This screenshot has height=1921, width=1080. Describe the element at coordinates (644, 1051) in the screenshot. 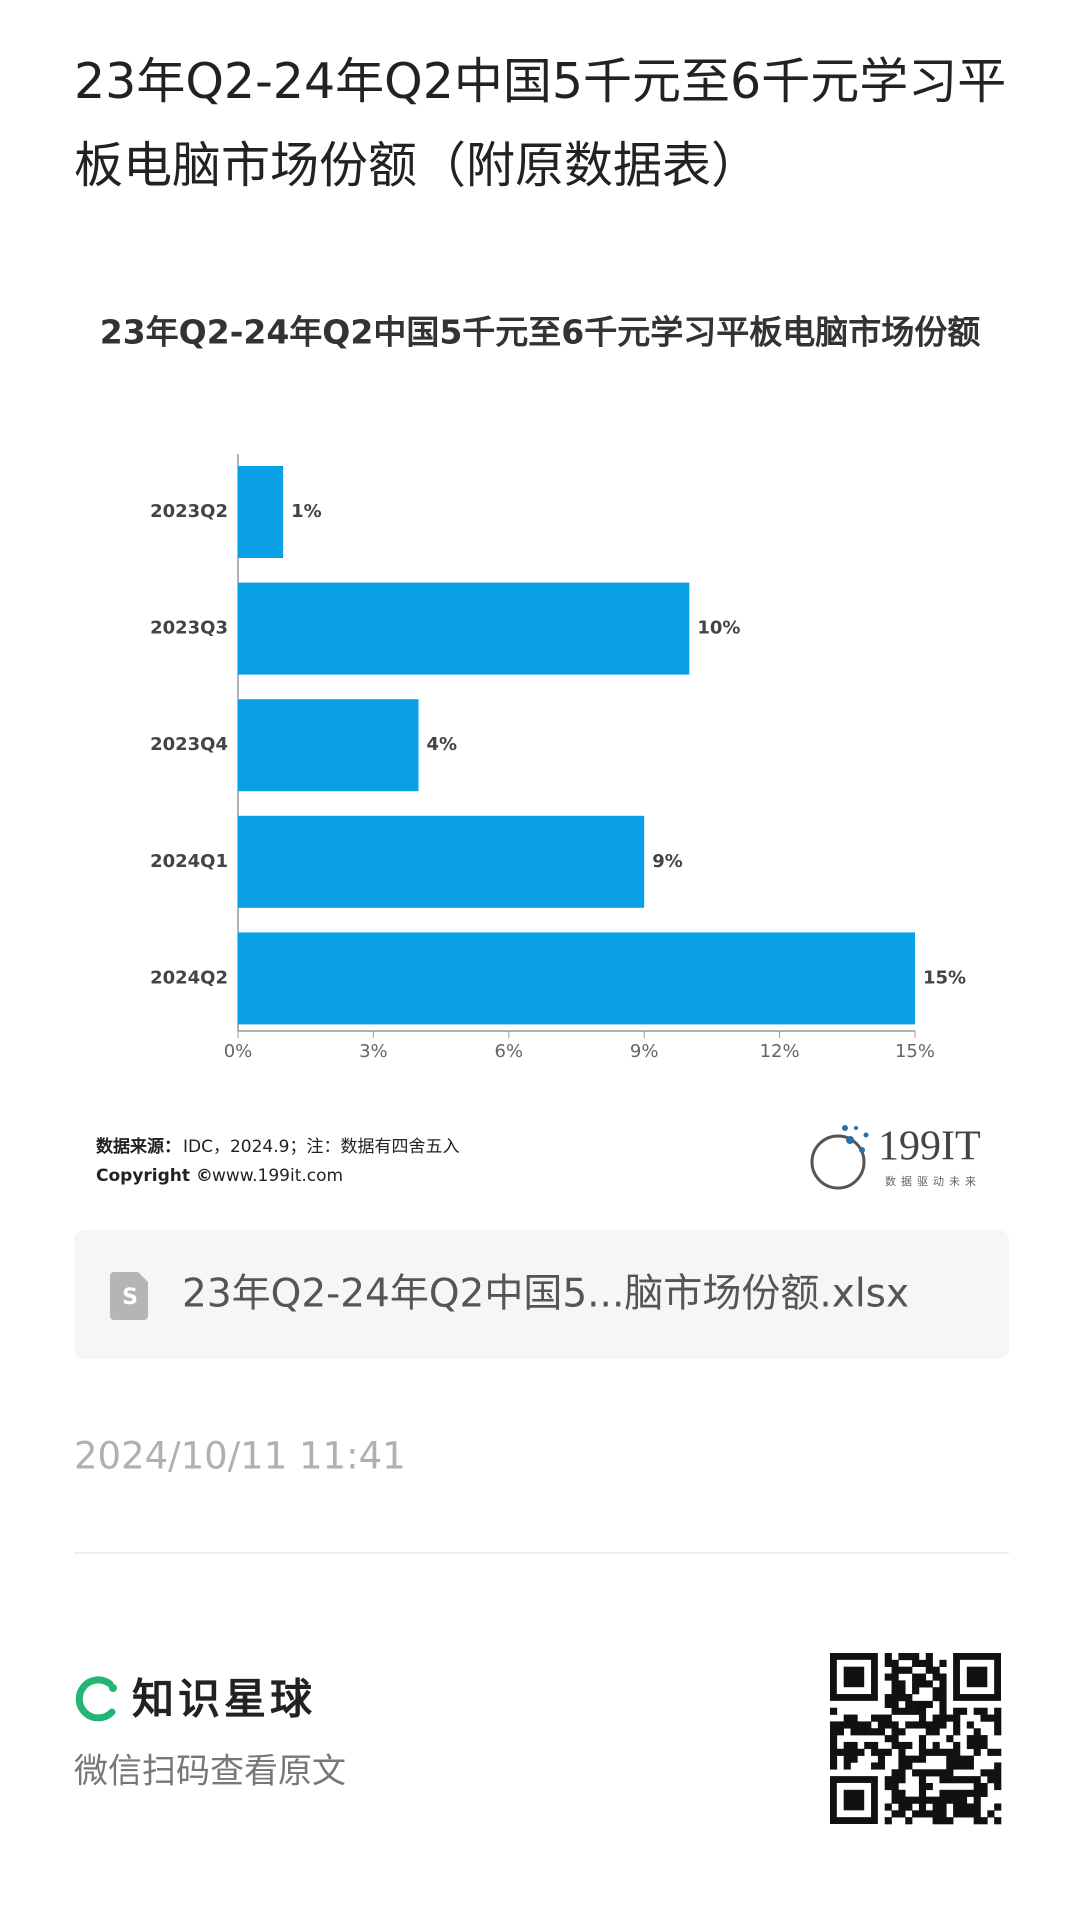

I see `x-tick-label: 9%` at that location.